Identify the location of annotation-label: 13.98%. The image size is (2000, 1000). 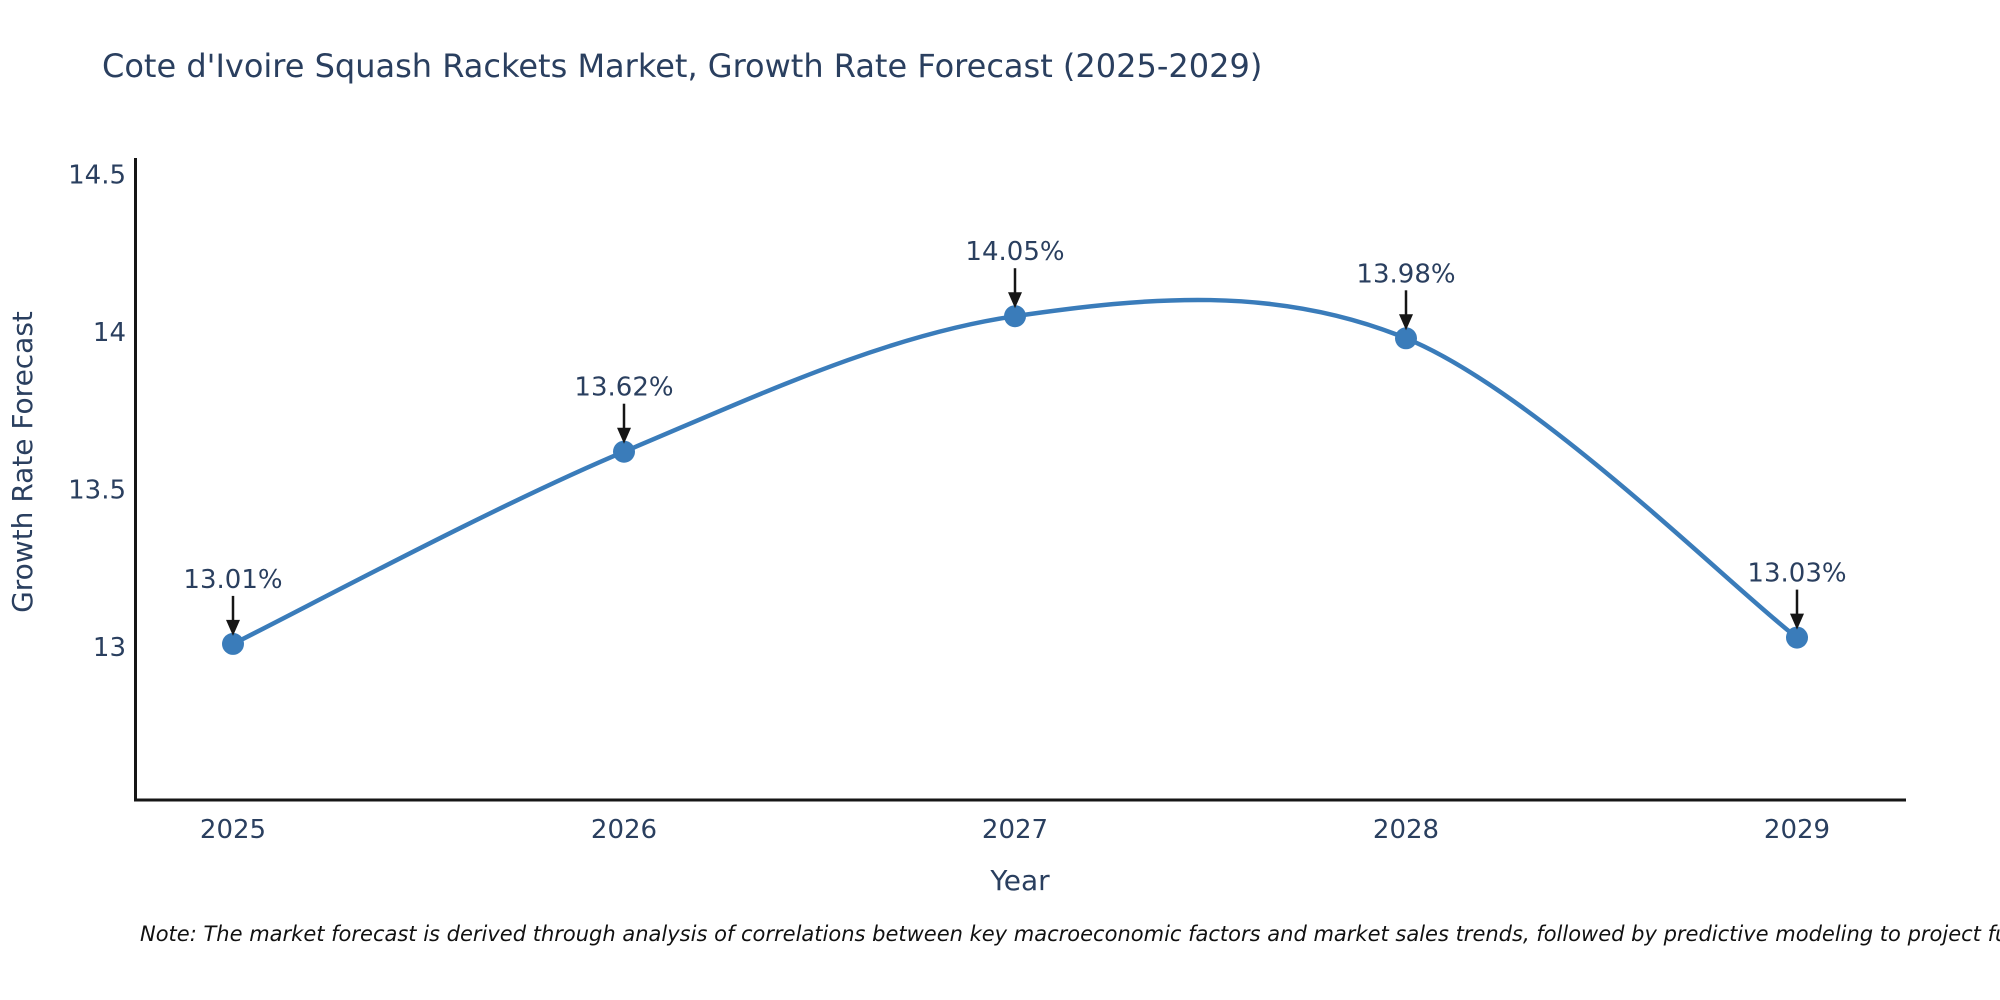
(1405, 274).